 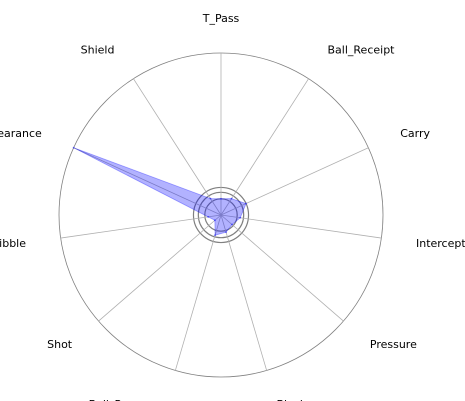 What do you see at coordinates (231, 198) in the screenshot?
I see `data-point-ball-receipt` at bounding box center [231, 198].